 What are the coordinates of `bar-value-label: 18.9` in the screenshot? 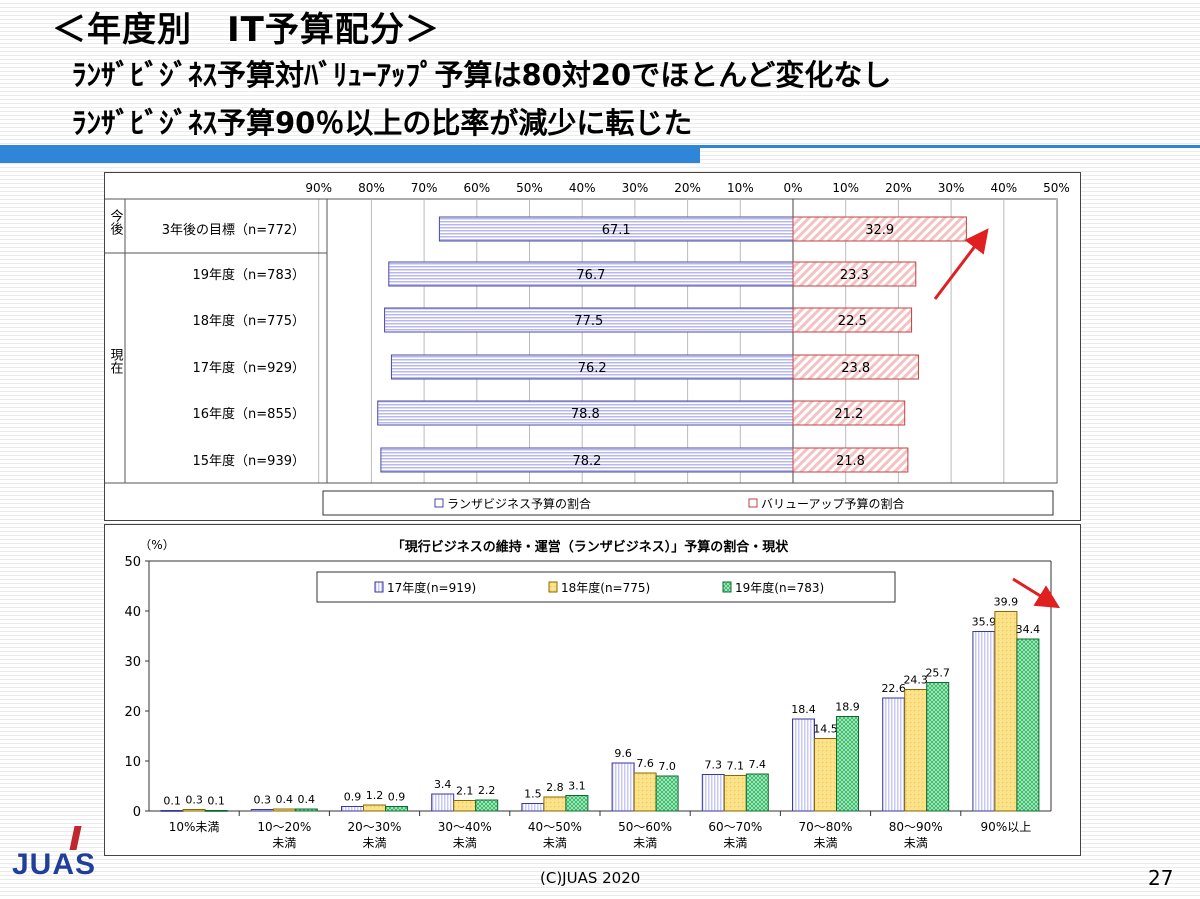 It's located at (847, 707).